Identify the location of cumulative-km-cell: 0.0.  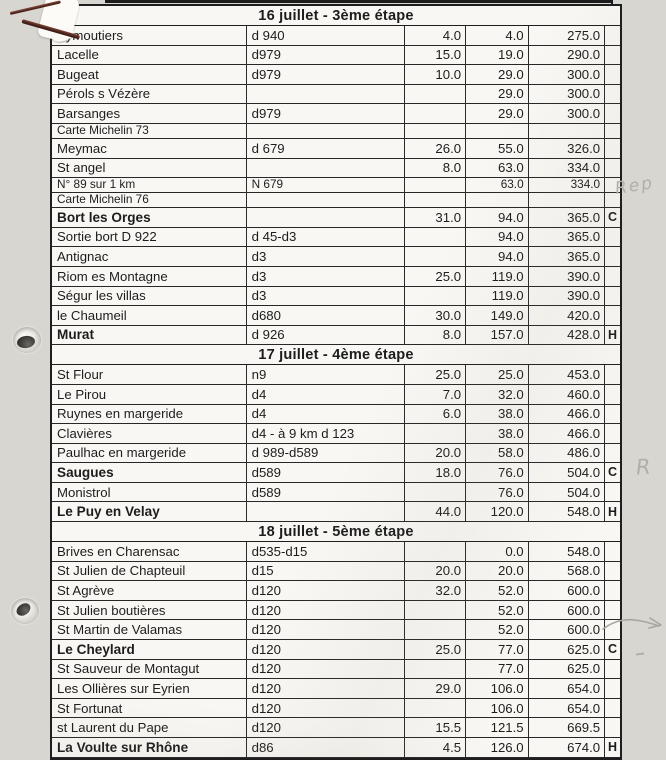
(497, 551).